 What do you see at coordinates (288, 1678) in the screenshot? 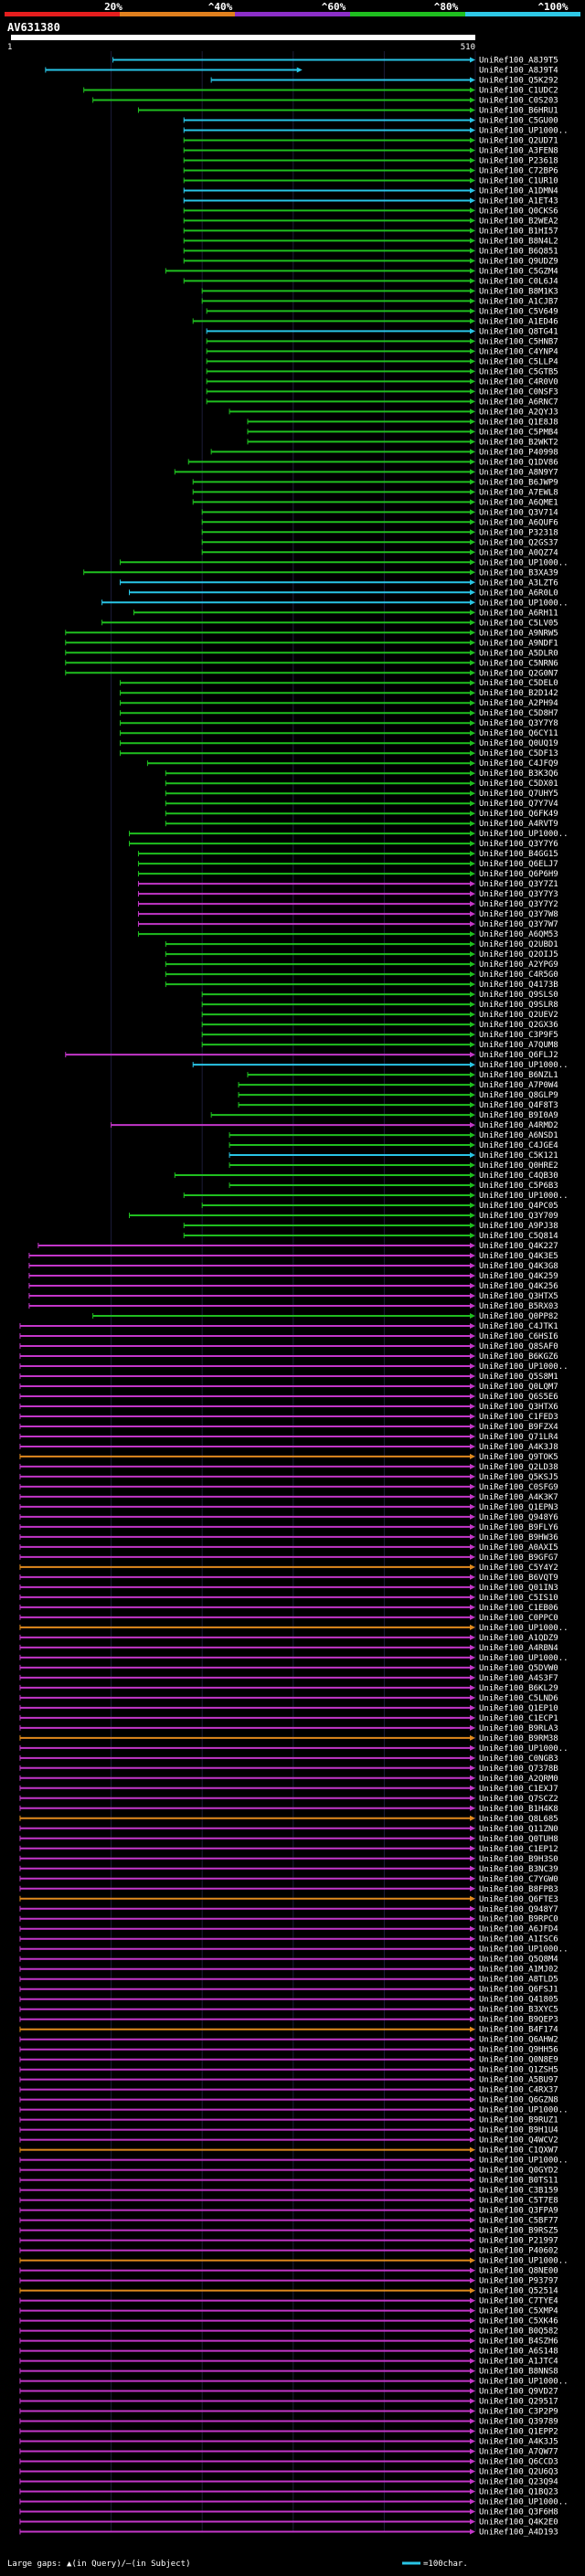
I see `hit-row: UniRef100_A4S3F7` at bounding box center [288, 1678].